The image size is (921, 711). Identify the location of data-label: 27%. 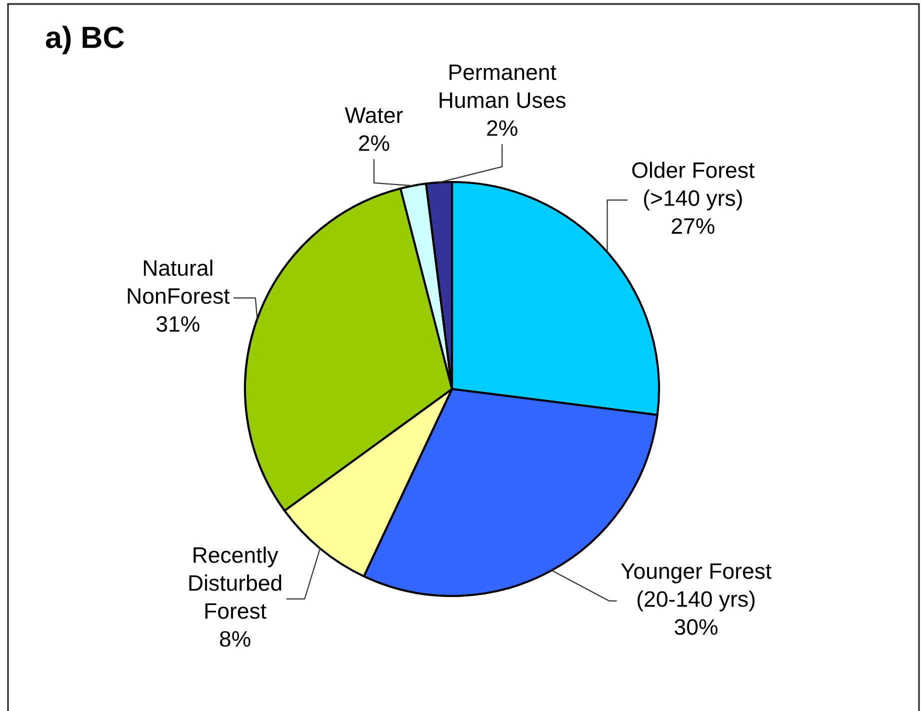
(693, 226).